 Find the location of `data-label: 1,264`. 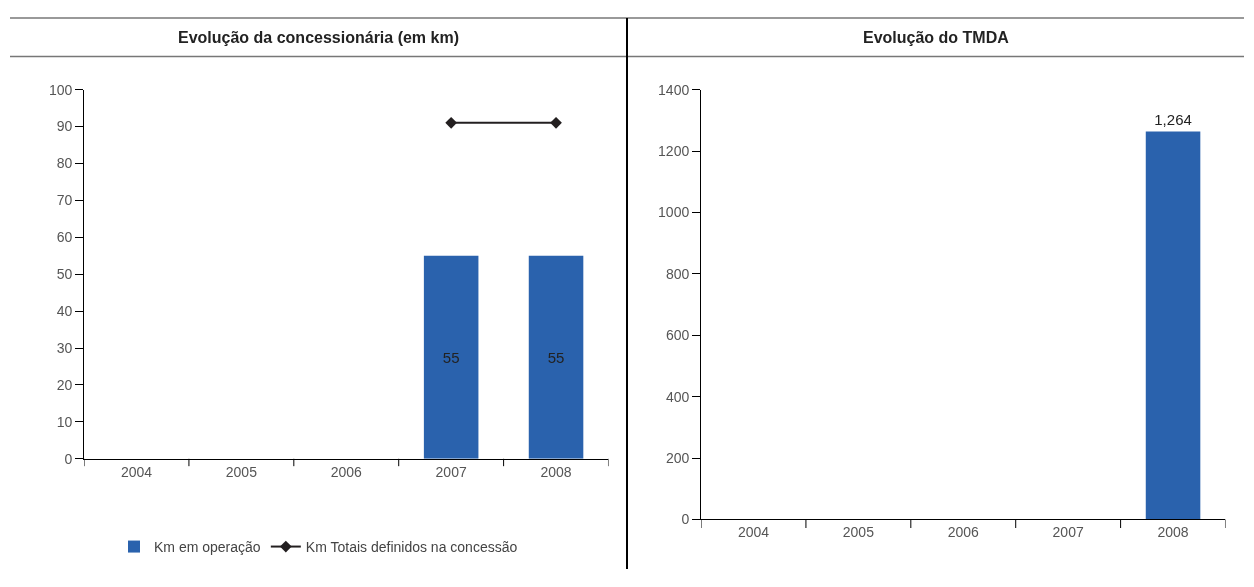

data-label: 1,264 is located at coordinates (1173, 120).